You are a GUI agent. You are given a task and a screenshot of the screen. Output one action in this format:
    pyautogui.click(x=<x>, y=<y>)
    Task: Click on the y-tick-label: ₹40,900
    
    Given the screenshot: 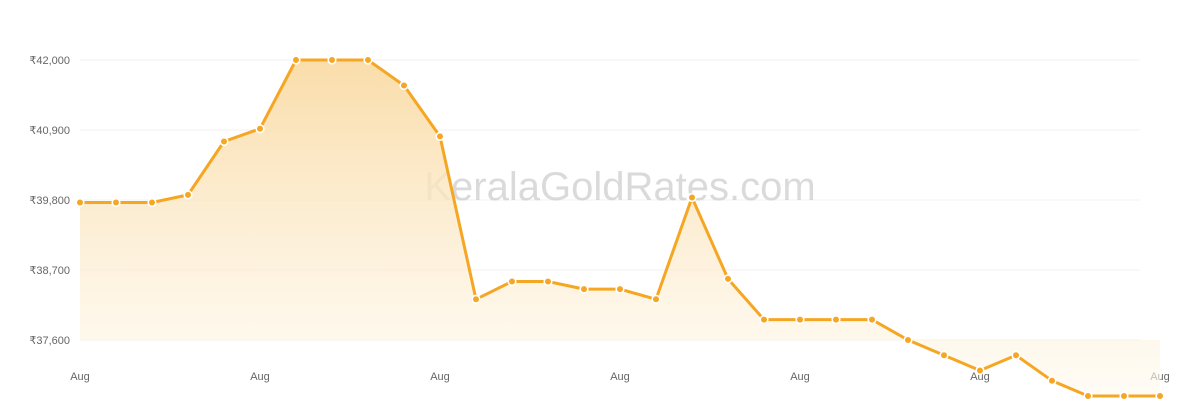 What is the action you would take?
    pyautogui.click(x=49, y=131)
    